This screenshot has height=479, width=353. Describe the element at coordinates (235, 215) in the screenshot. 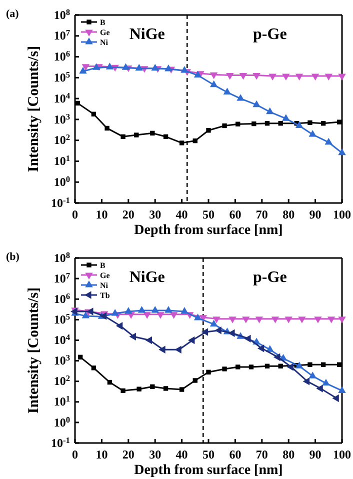

I see `x-tick-label: 60` at that location.